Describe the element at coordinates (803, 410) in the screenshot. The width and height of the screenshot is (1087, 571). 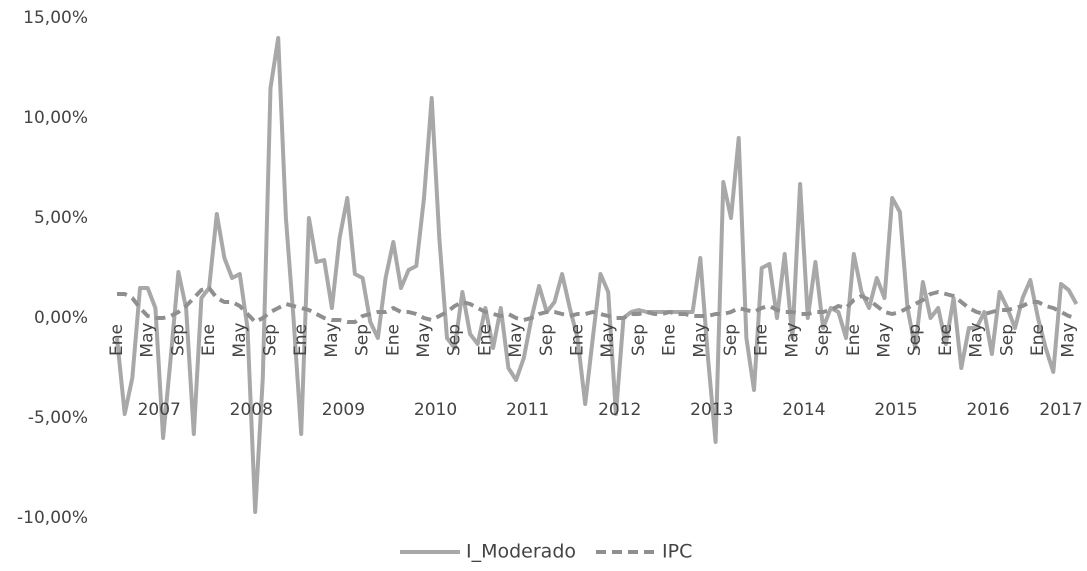
I see `year-label: 2014` at that location.